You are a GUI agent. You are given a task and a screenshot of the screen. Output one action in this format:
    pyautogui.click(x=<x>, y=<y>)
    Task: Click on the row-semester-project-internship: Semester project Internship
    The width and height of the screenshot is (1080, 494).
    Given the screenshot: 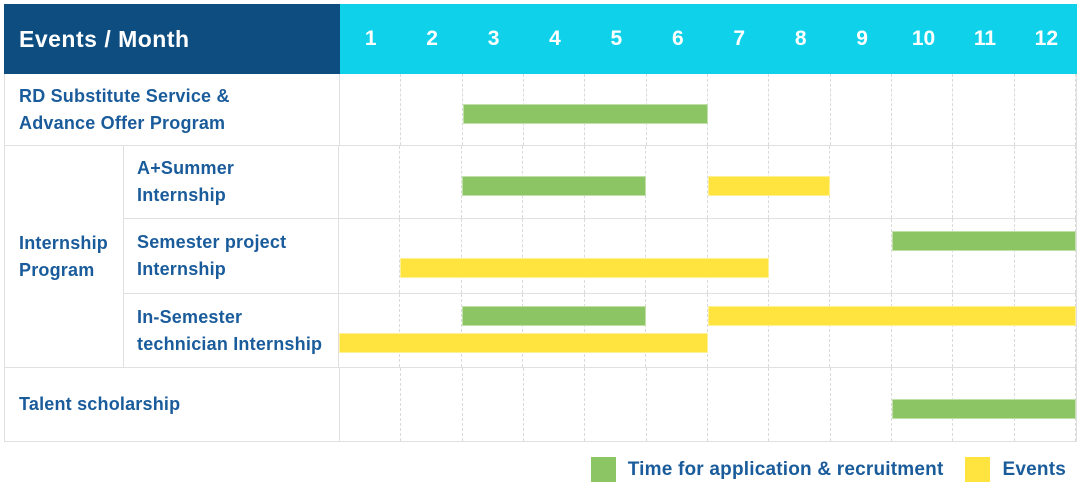 What is the action you would take?
    pyautogui.click(x=600, y=256)
    